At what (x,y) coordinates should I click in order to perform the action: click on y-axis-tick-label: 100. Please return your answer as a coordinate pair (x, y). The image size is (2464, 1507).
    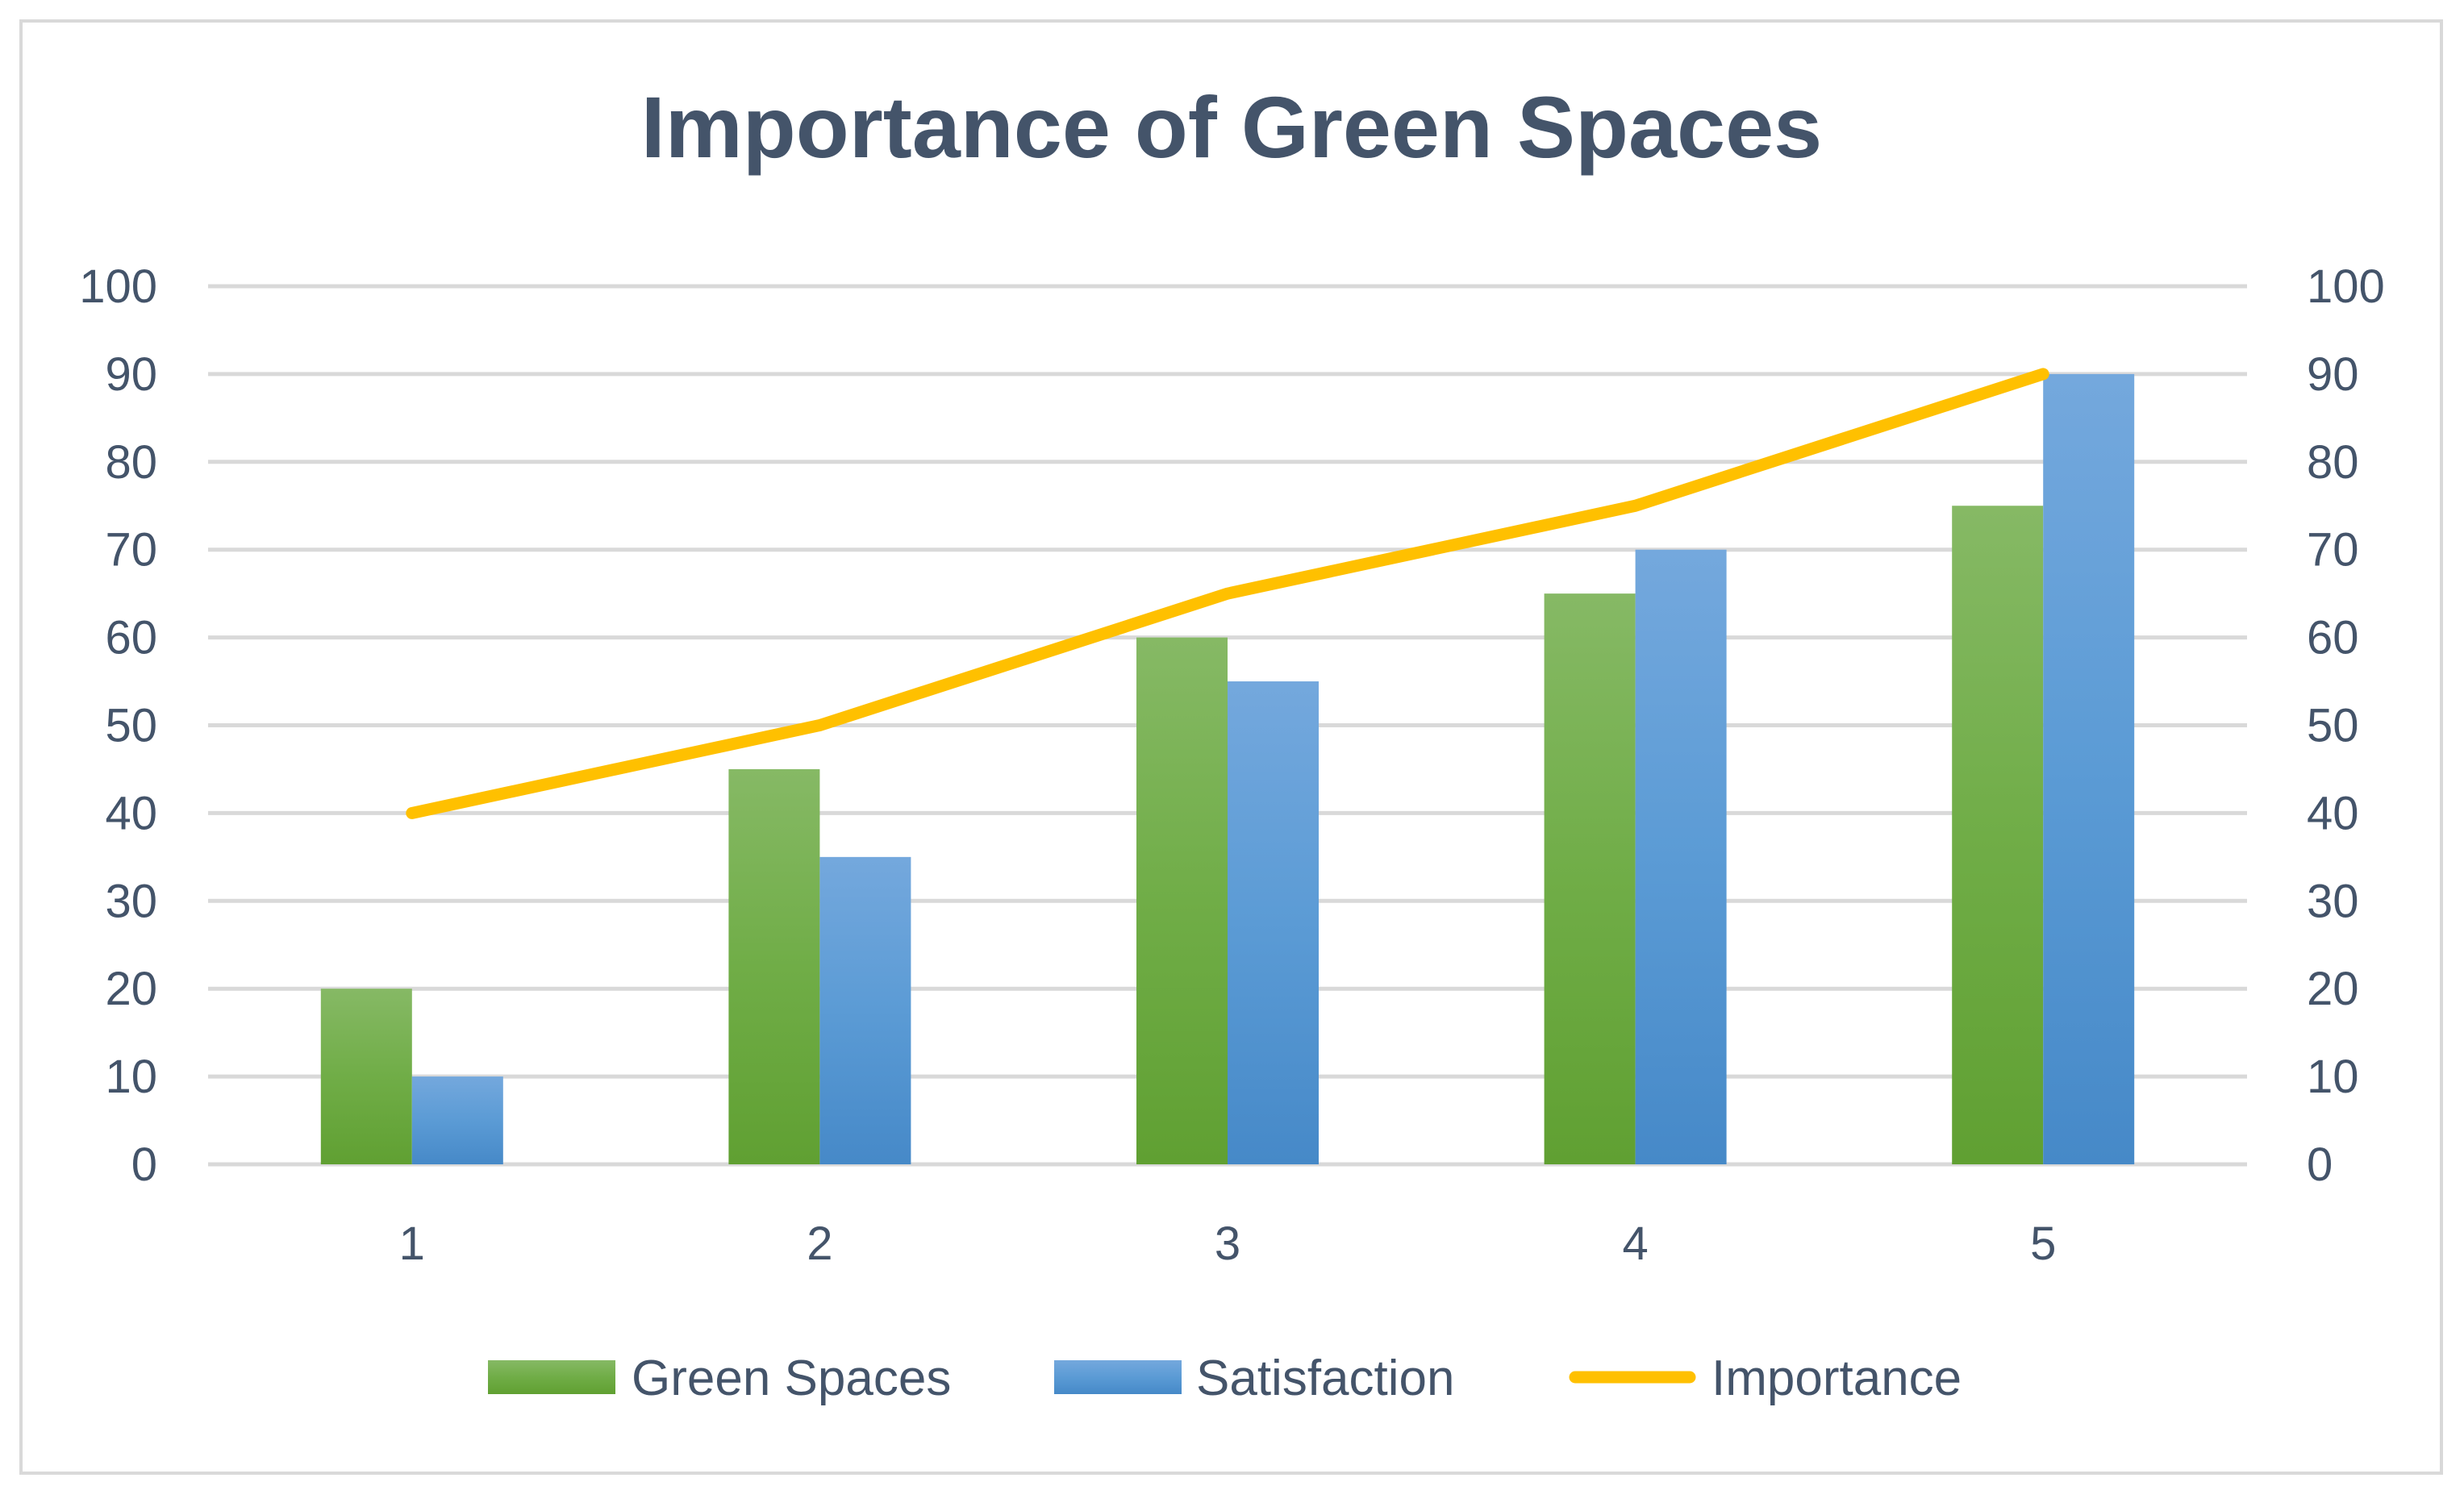
    Looking at the image, I should click on (118, 286).